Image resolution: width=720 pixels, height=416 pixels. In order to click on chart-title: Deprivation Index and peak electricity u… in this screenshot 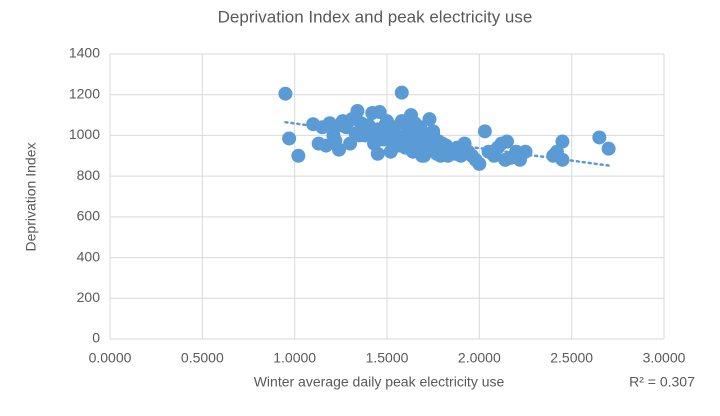, I will do `click(375, 16)`.